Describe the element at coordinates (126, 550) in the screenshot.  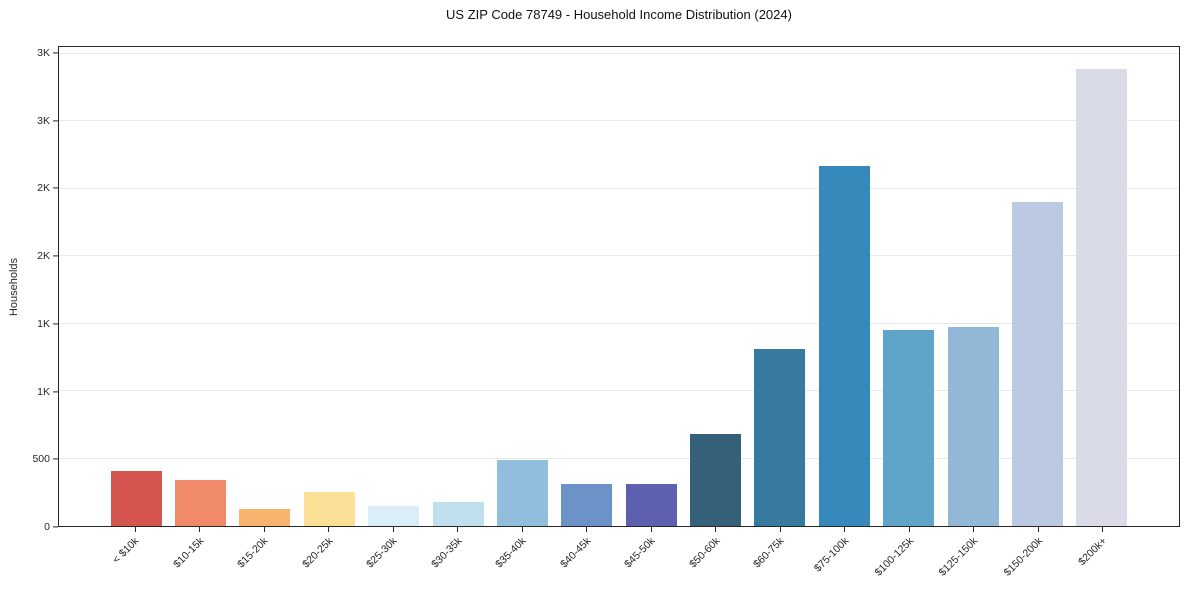
I see `x-tick-label: < $10k` at that location.